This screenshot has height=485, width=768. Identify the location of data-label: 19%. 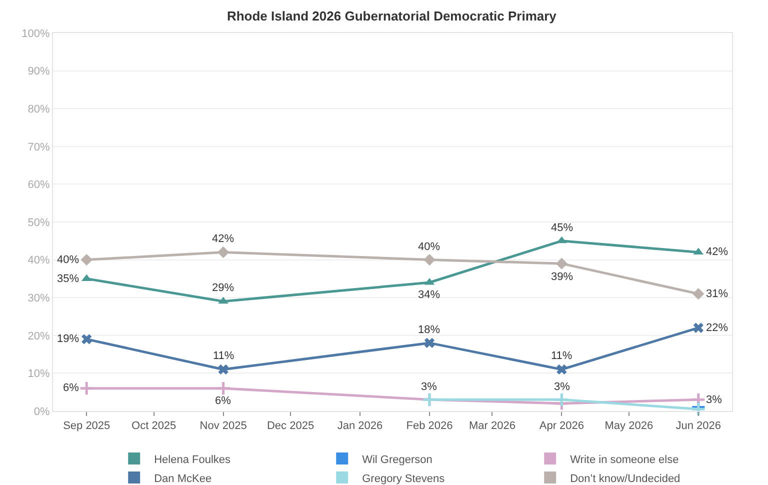
(68, 339).